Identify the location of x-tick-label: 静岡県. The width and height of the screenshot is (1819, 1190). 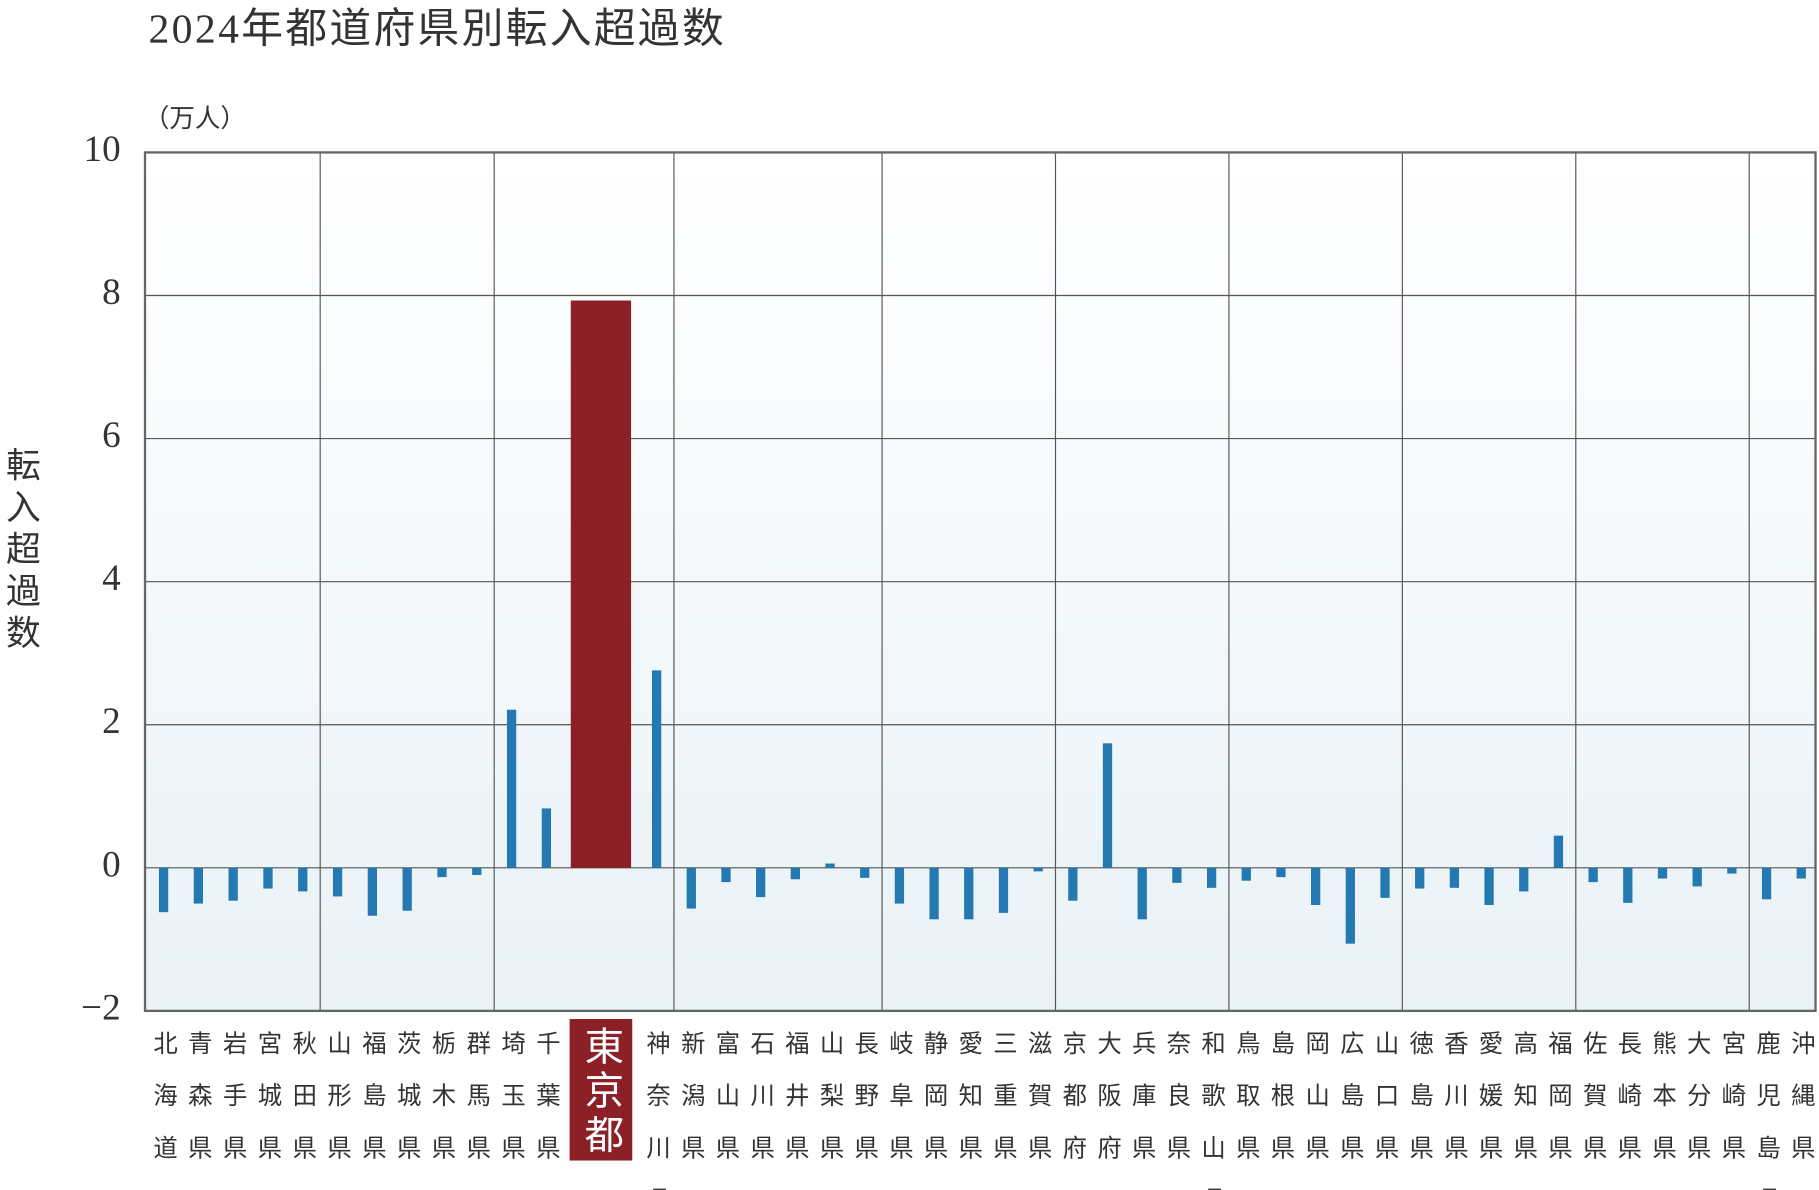
(934, 1109).